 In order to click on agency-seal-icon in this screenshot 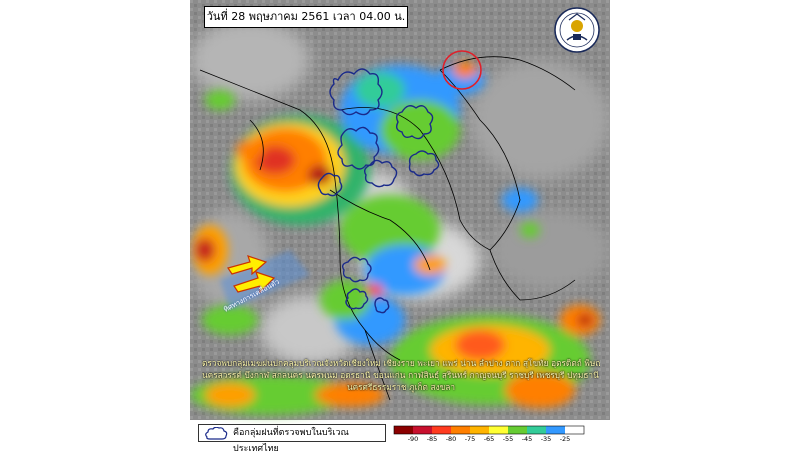, I will do `click(577, 30)`.